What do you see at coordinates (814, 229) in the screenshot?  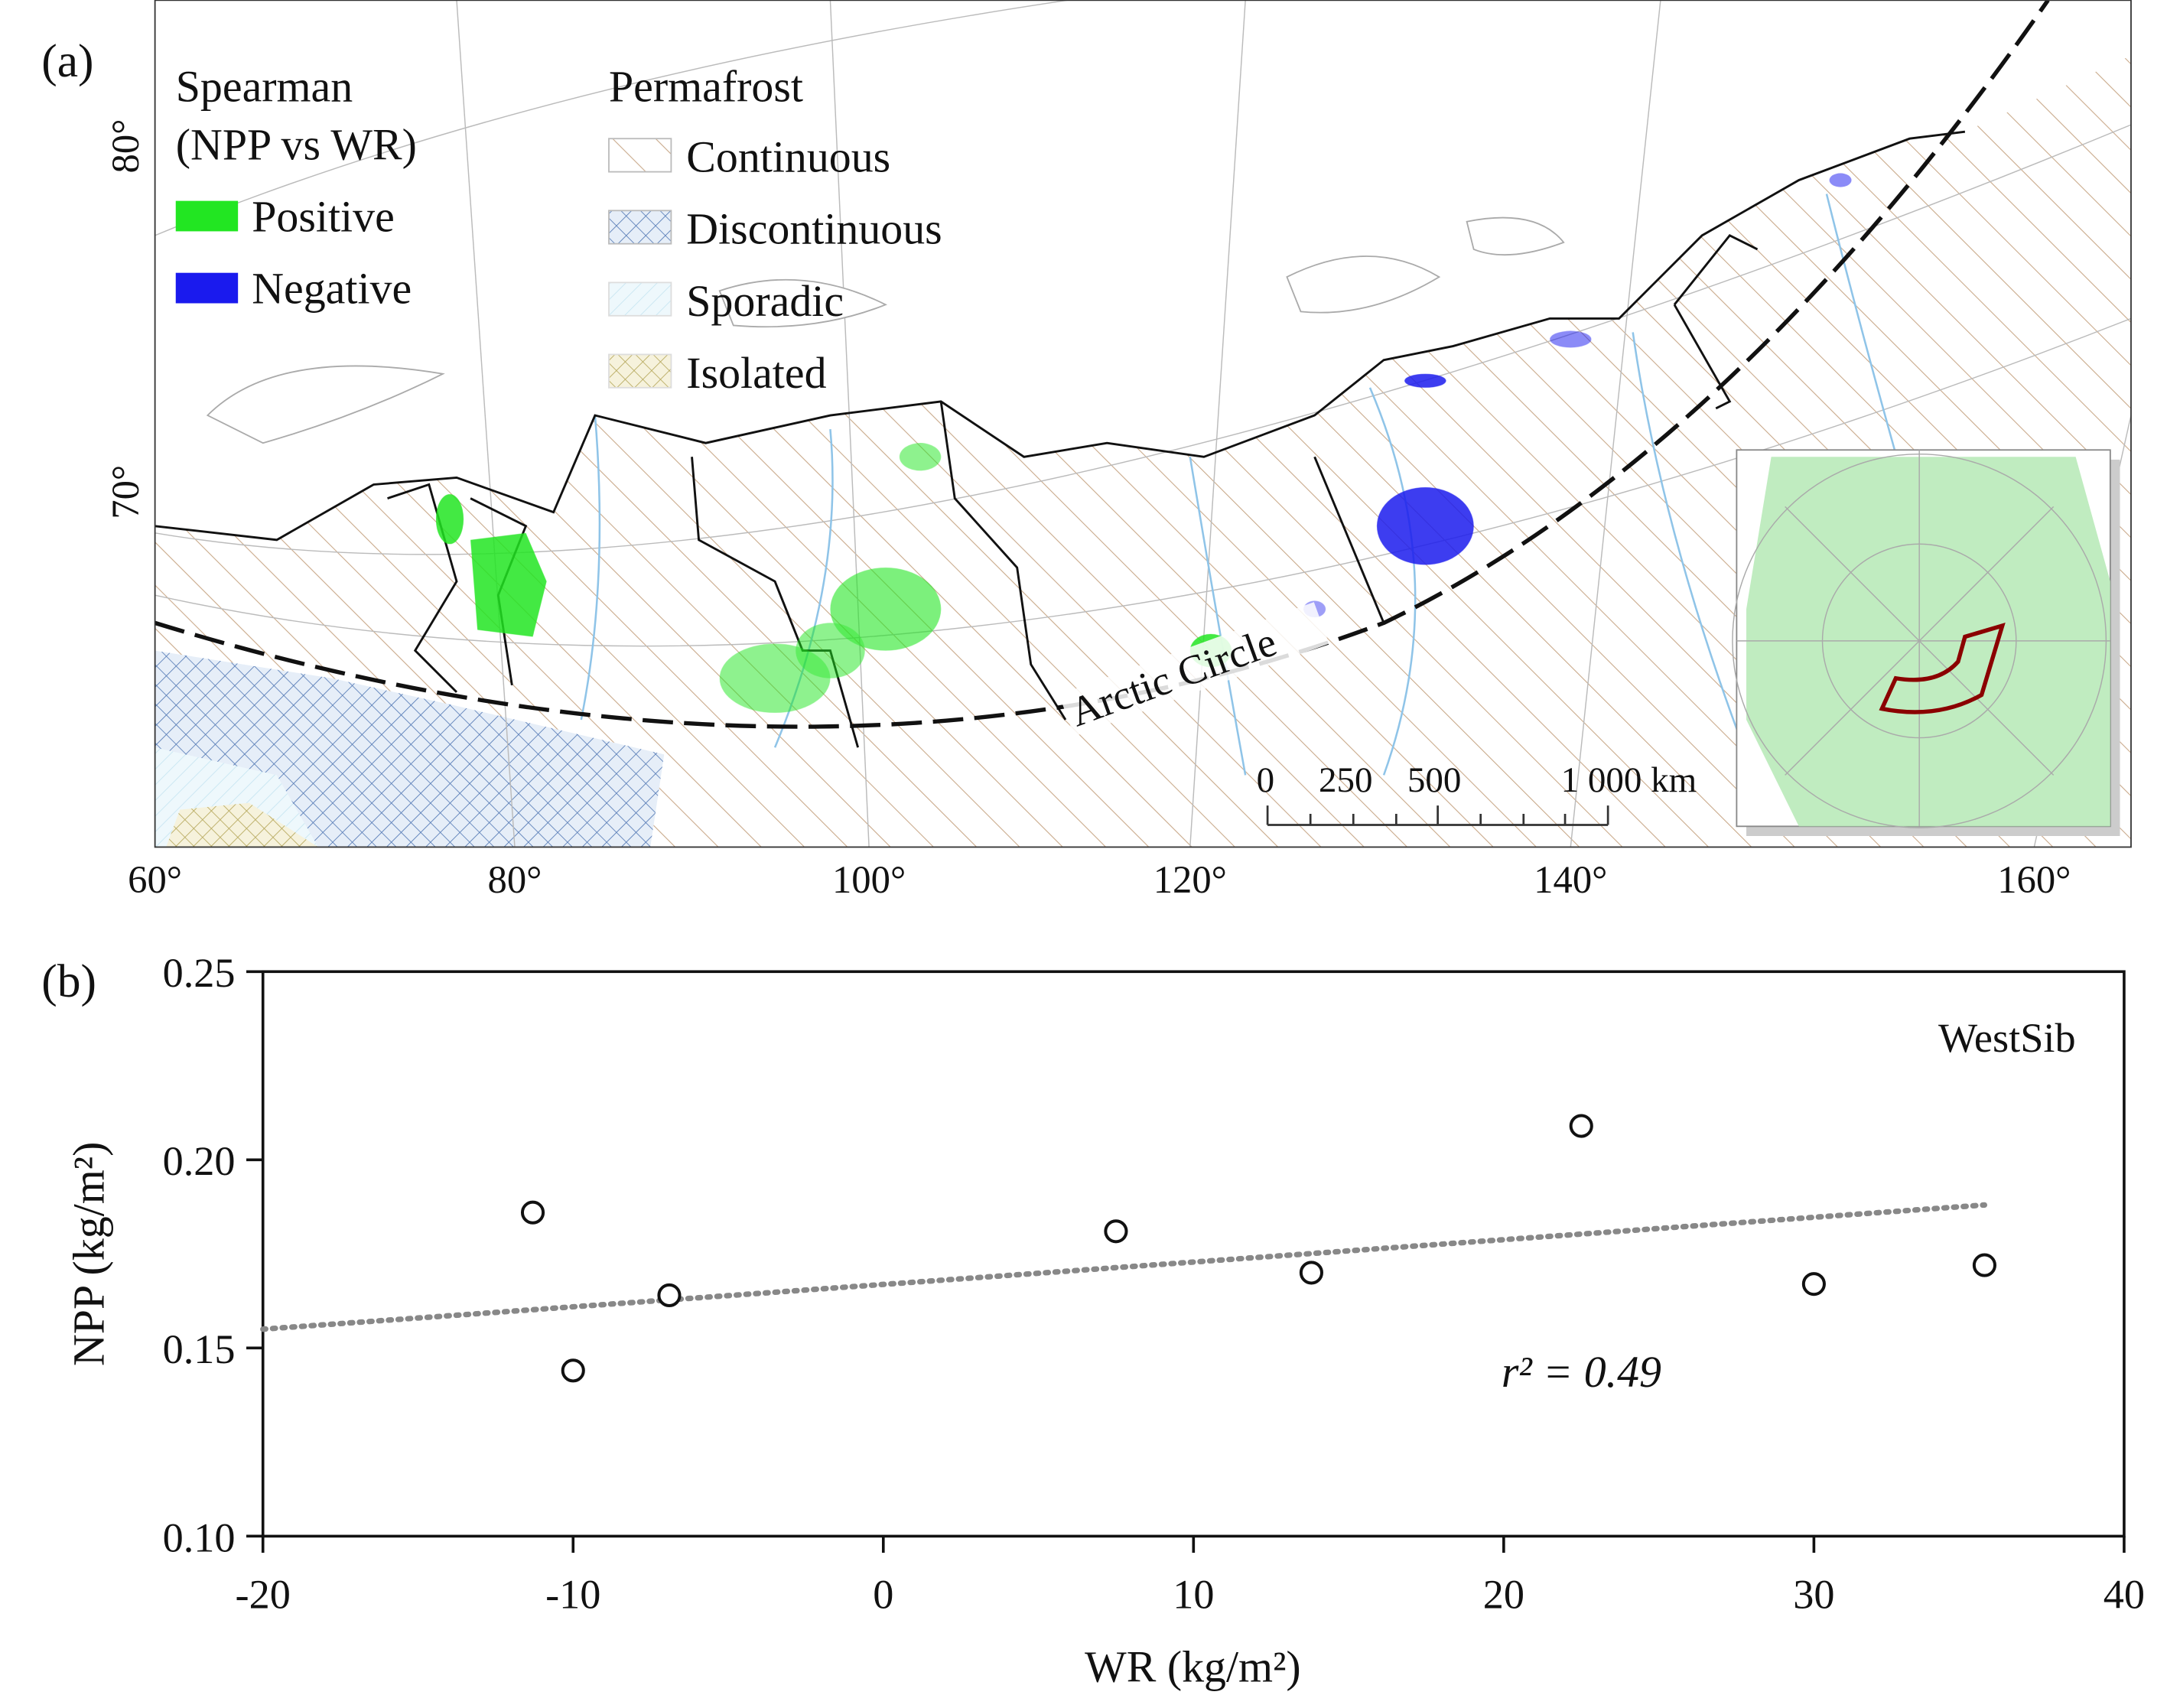 I see `legend-discontinuous-label: Discontinuous` at bounding box center [814, 229].